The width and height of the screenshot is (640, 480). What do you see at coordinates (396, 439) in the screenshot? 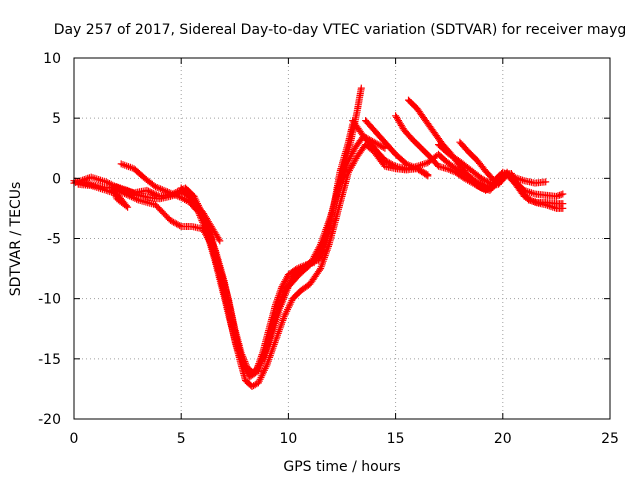
I see `x-tick-label: 15` at bounding box center [396, 439].